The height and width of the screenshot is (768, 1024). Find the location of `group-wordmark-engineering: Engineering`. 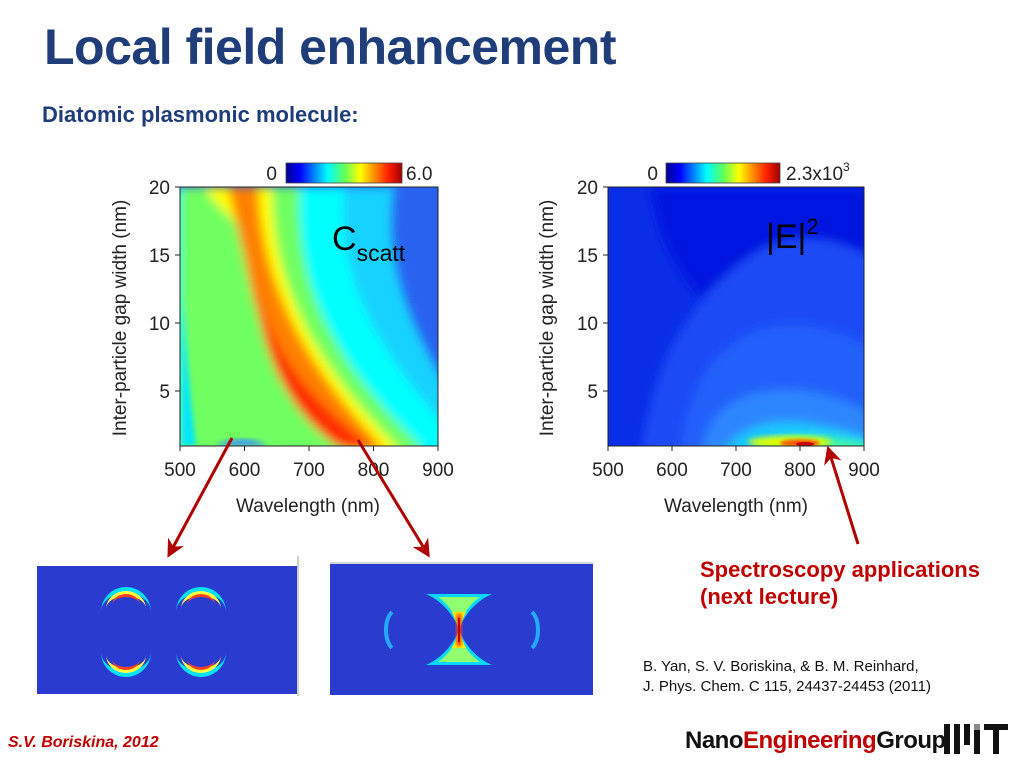

group-wordmark-engineering: Engineering is located at coordinates (810, 740).